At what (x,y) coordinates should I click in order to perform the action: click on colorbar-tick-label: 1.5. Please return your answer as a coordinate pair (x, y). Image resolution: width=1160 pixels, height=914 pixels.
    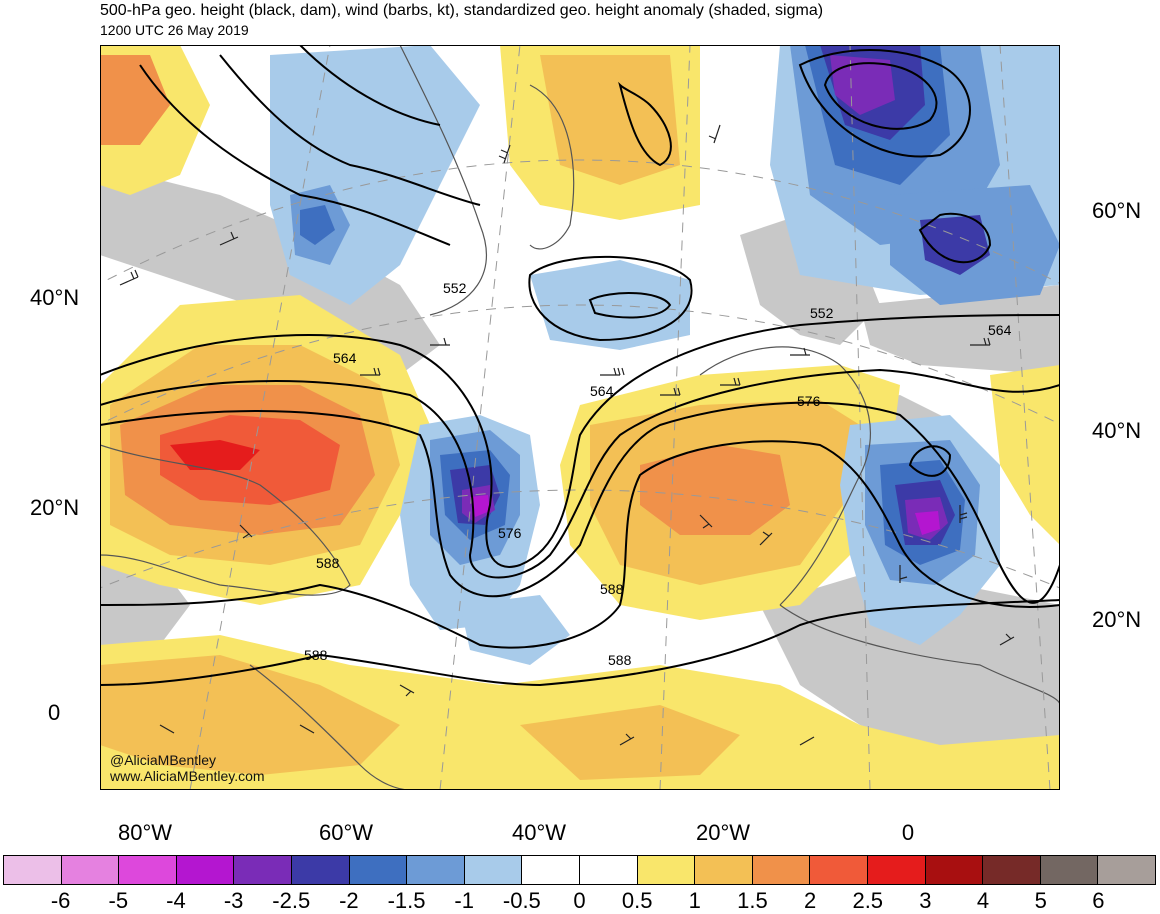
    Looking at the image, I should click on (752, 900).